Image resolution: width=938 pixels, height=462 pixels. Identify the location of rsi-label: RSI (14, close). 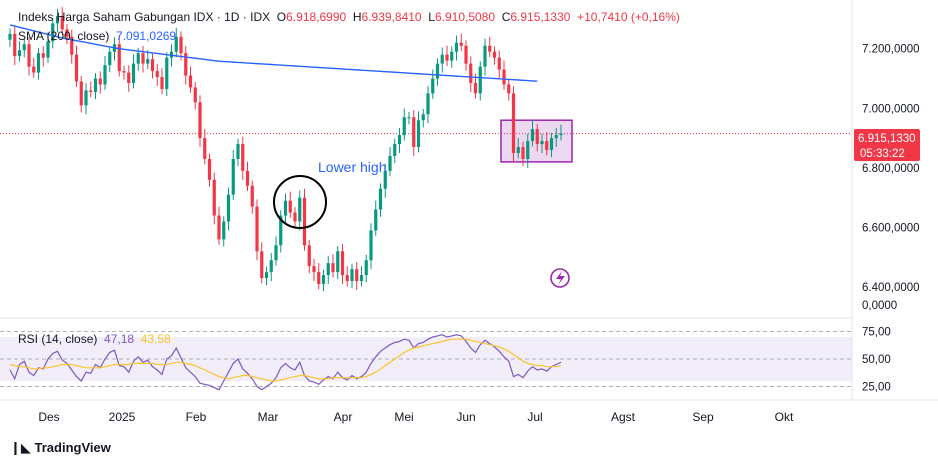
(58, 339).